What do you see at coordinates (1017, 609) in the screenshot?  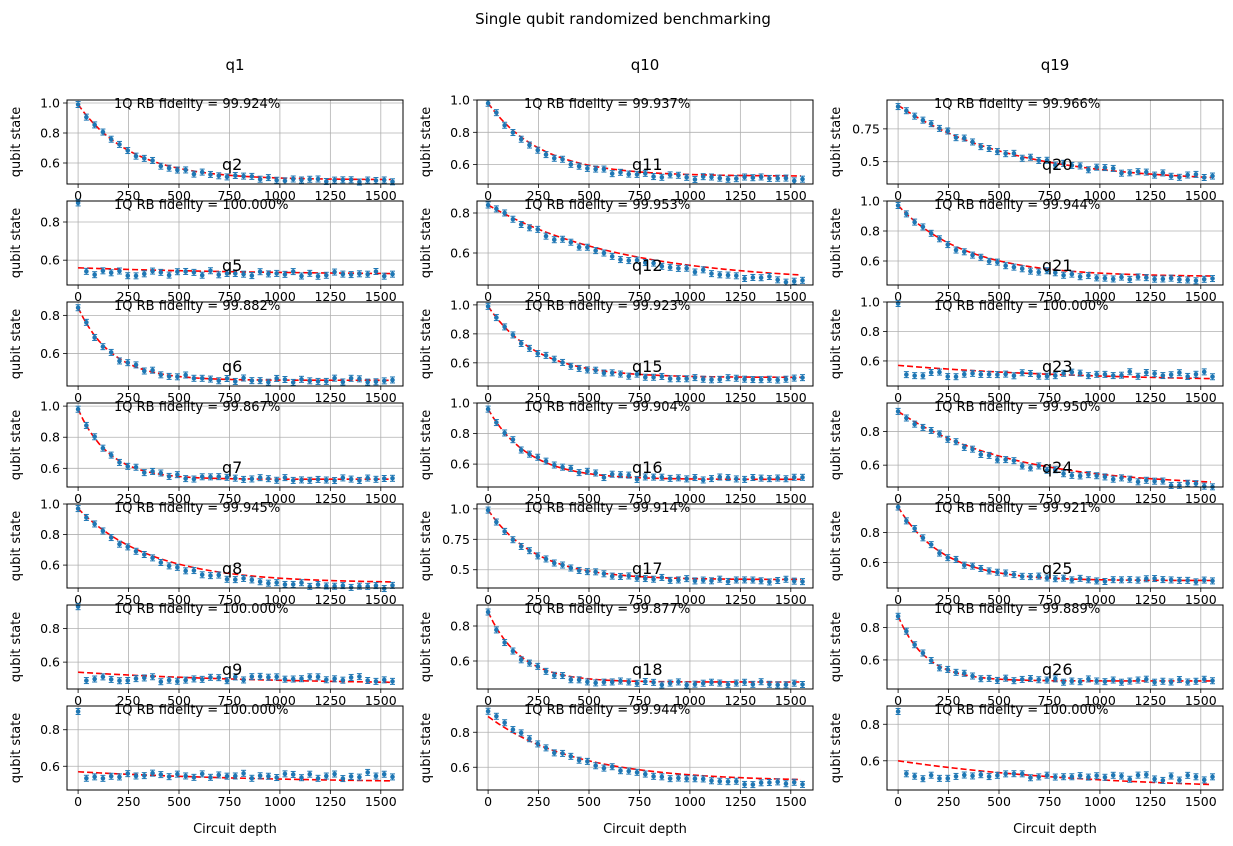 I see `fidelity-annotation: 1Q RB fidelity = 99.889%` at bounding box center [1017, 609].